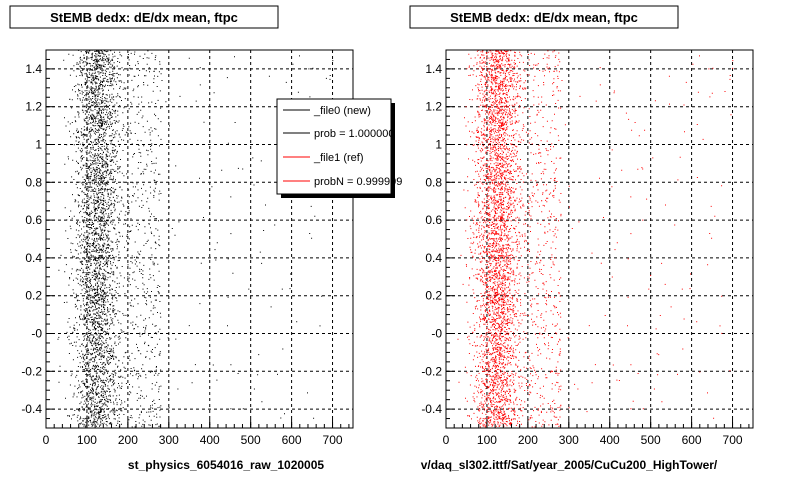 The height and width of the screenshot is (480, 800). What do you see at coordinates (38, 145) in the screenshot?
I see `left-y-tick-label: 1` at bounding box center [38, 145].